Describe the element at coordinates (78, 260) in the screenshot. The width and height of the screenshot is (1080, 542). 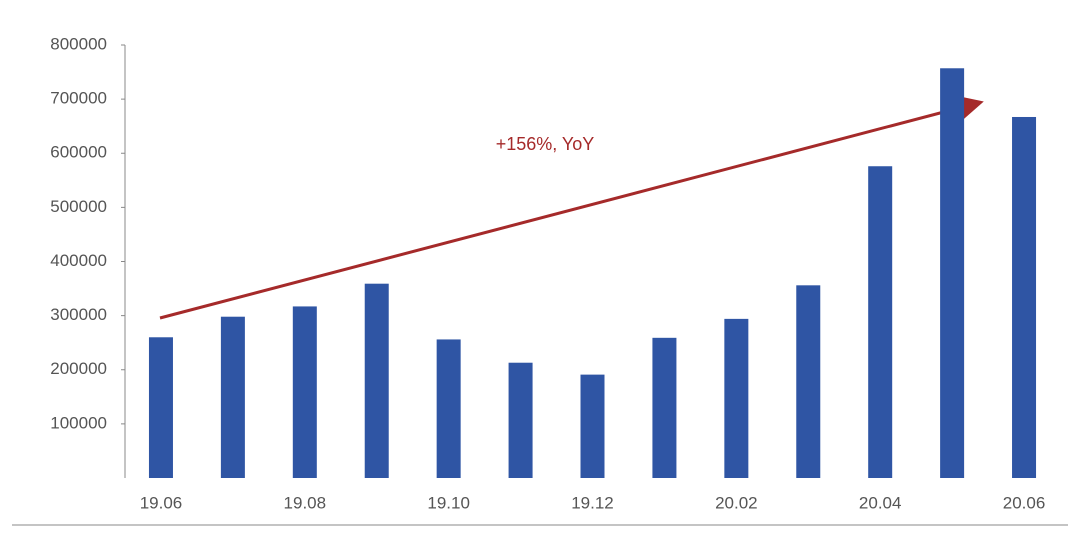
I see `y-tick-label: 400000` at that location.